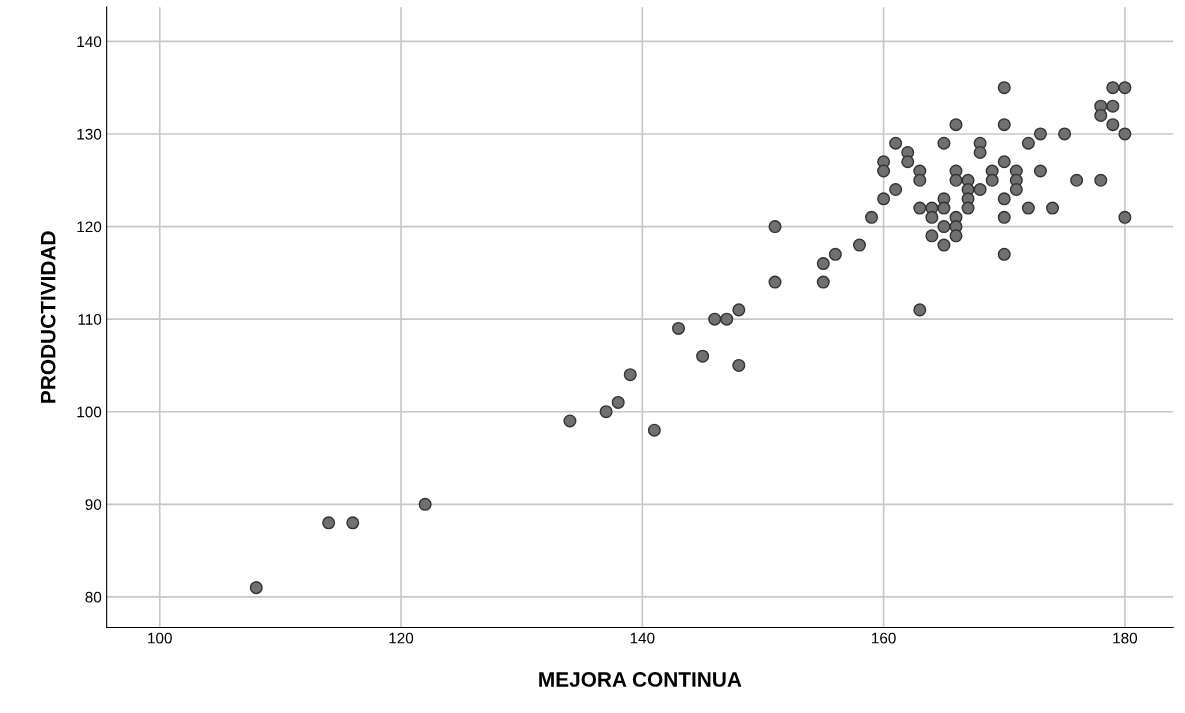 This screenshot has width=1185, height=713. What do you see at coordinates (640, 679) in the screenshot?
I see `x-axis-title: MEJORA CONTINUA` at bounding box center [640, 679].